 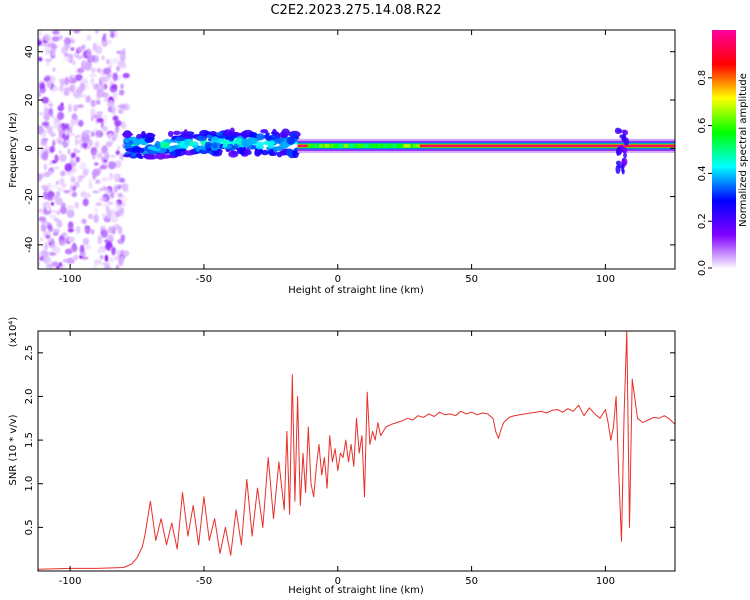 I want to click on x-tick-label: 50, so click(x=471, y=279).